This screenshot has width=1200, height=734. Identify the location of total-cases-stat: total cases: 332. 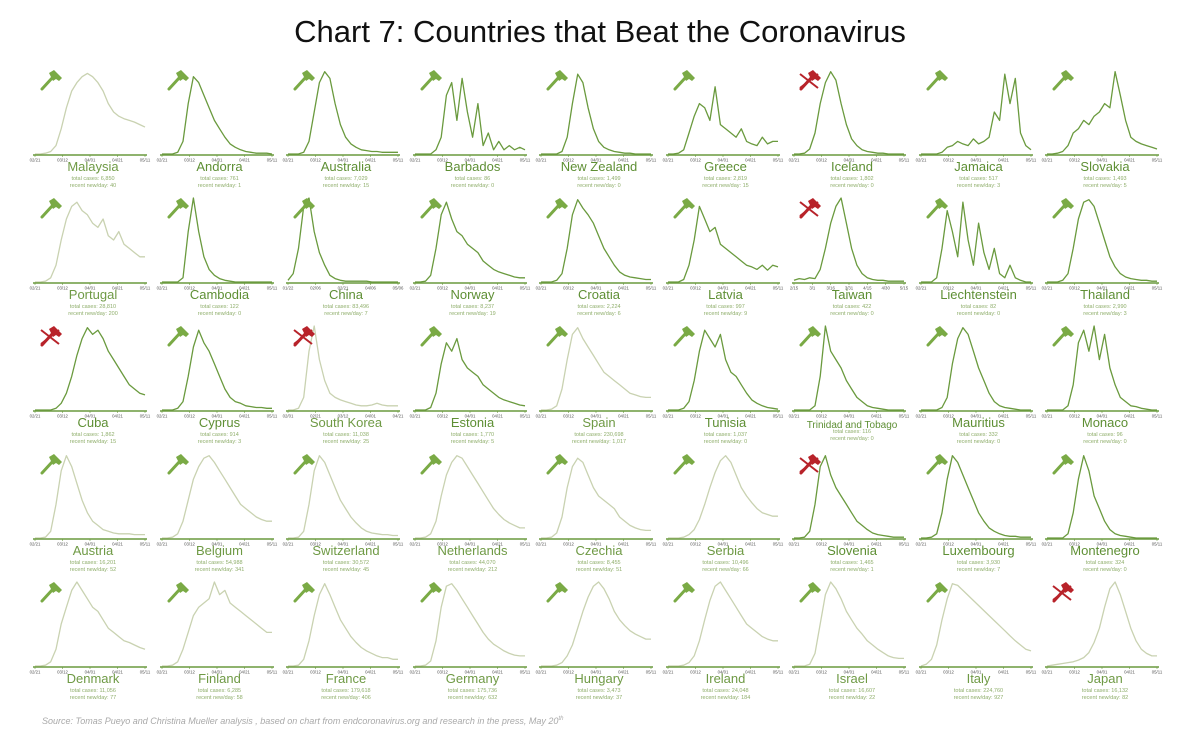
(979, 435).